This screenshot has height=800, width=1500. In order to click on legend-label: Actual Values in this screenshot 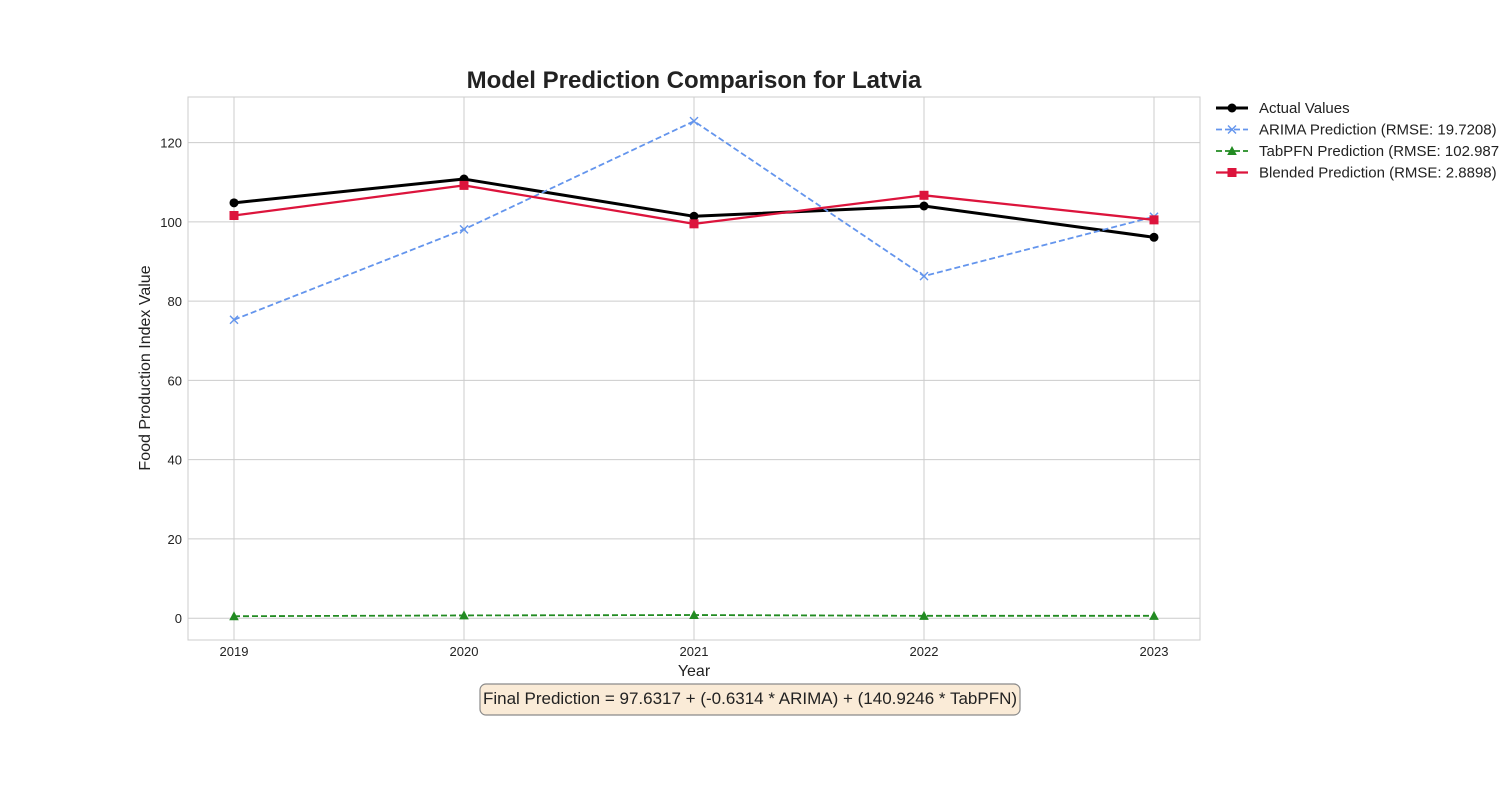, I will do `click(1304, 108)`.